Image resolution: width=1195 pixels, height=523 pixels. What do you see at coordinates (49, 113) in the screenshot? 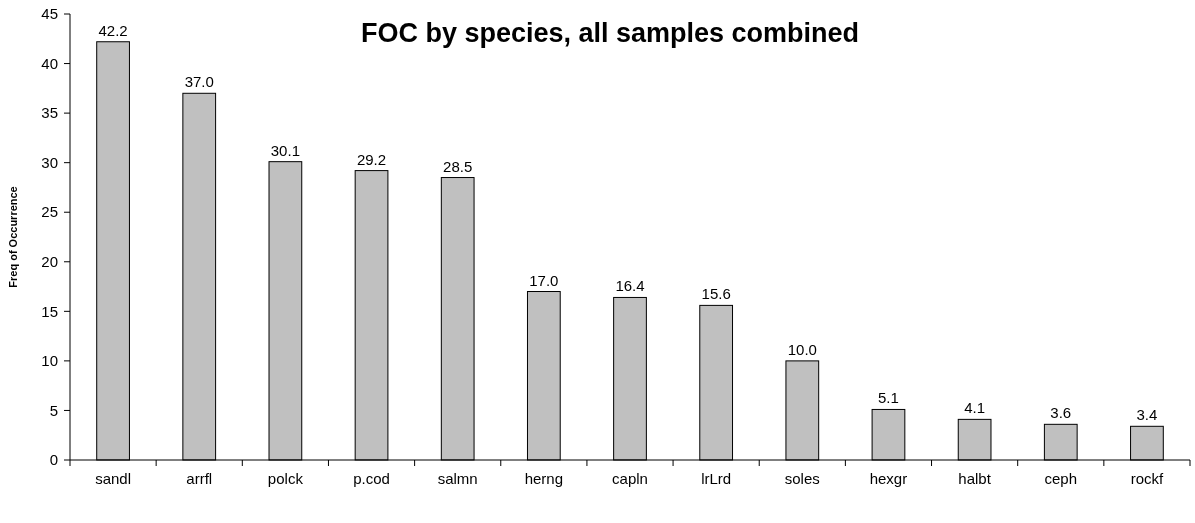
I see `y-tick-label: 35` at bounding box center [49, 113].